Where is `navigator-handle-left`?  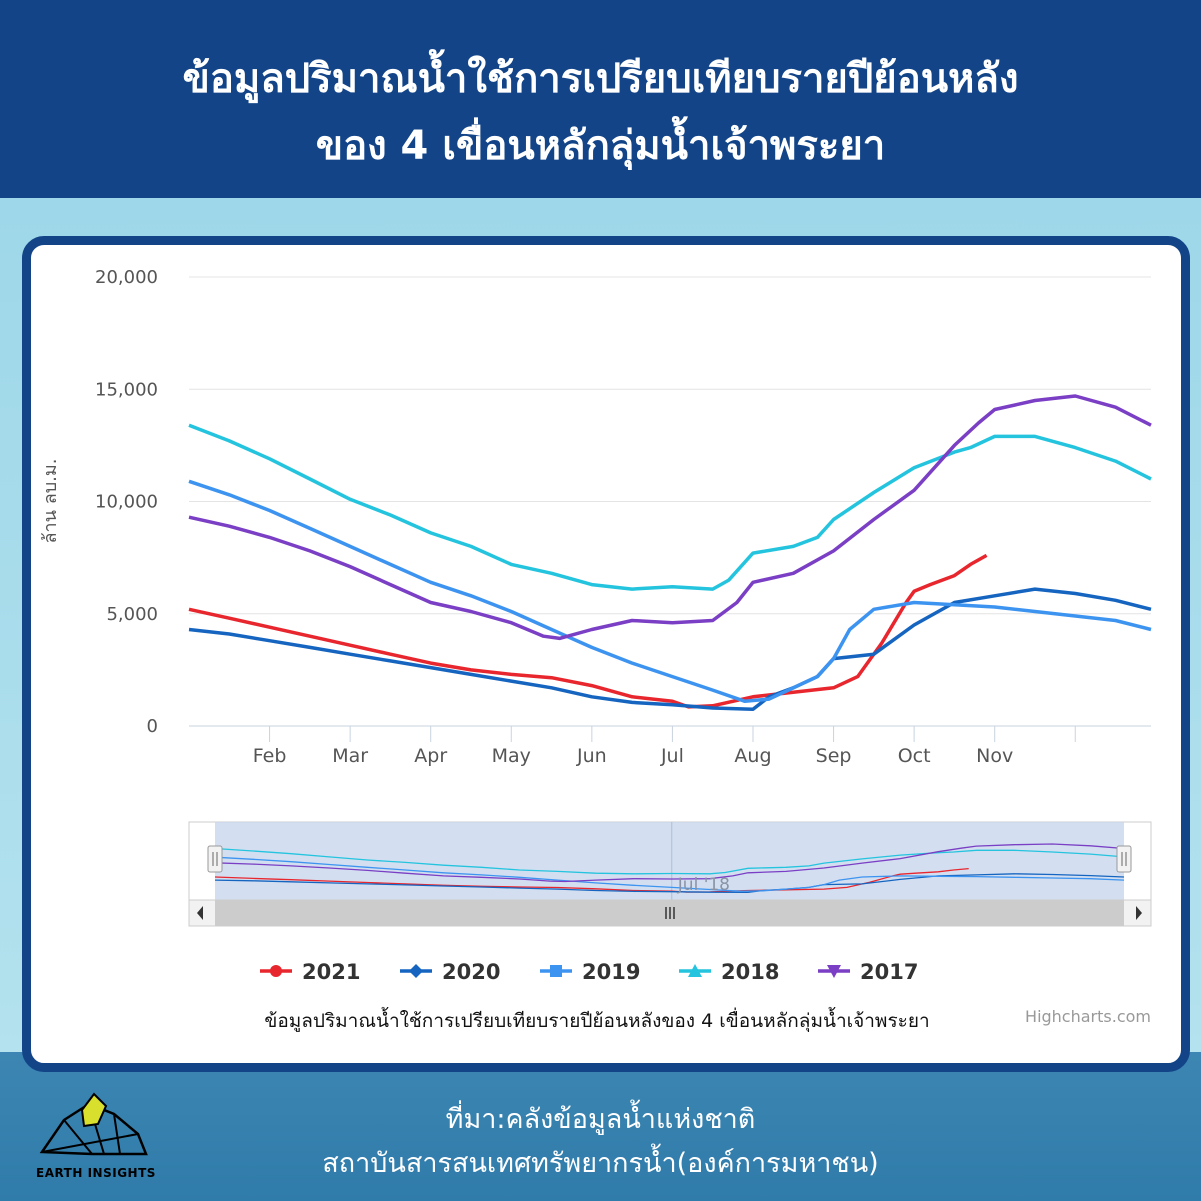 navigator-handle-left is located at coordinates (215, 859).